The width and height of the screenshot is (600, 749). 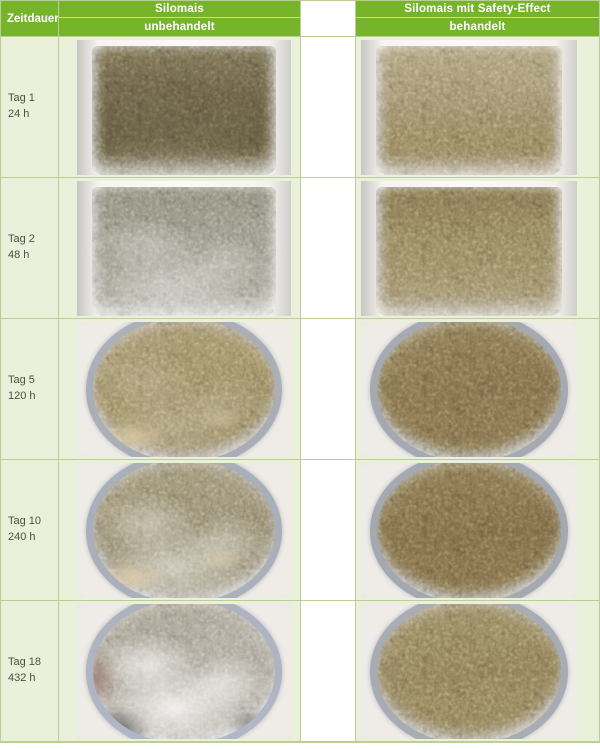 I want to click on time-cell: Tag 18 432 h, so click(x=30, y=671).